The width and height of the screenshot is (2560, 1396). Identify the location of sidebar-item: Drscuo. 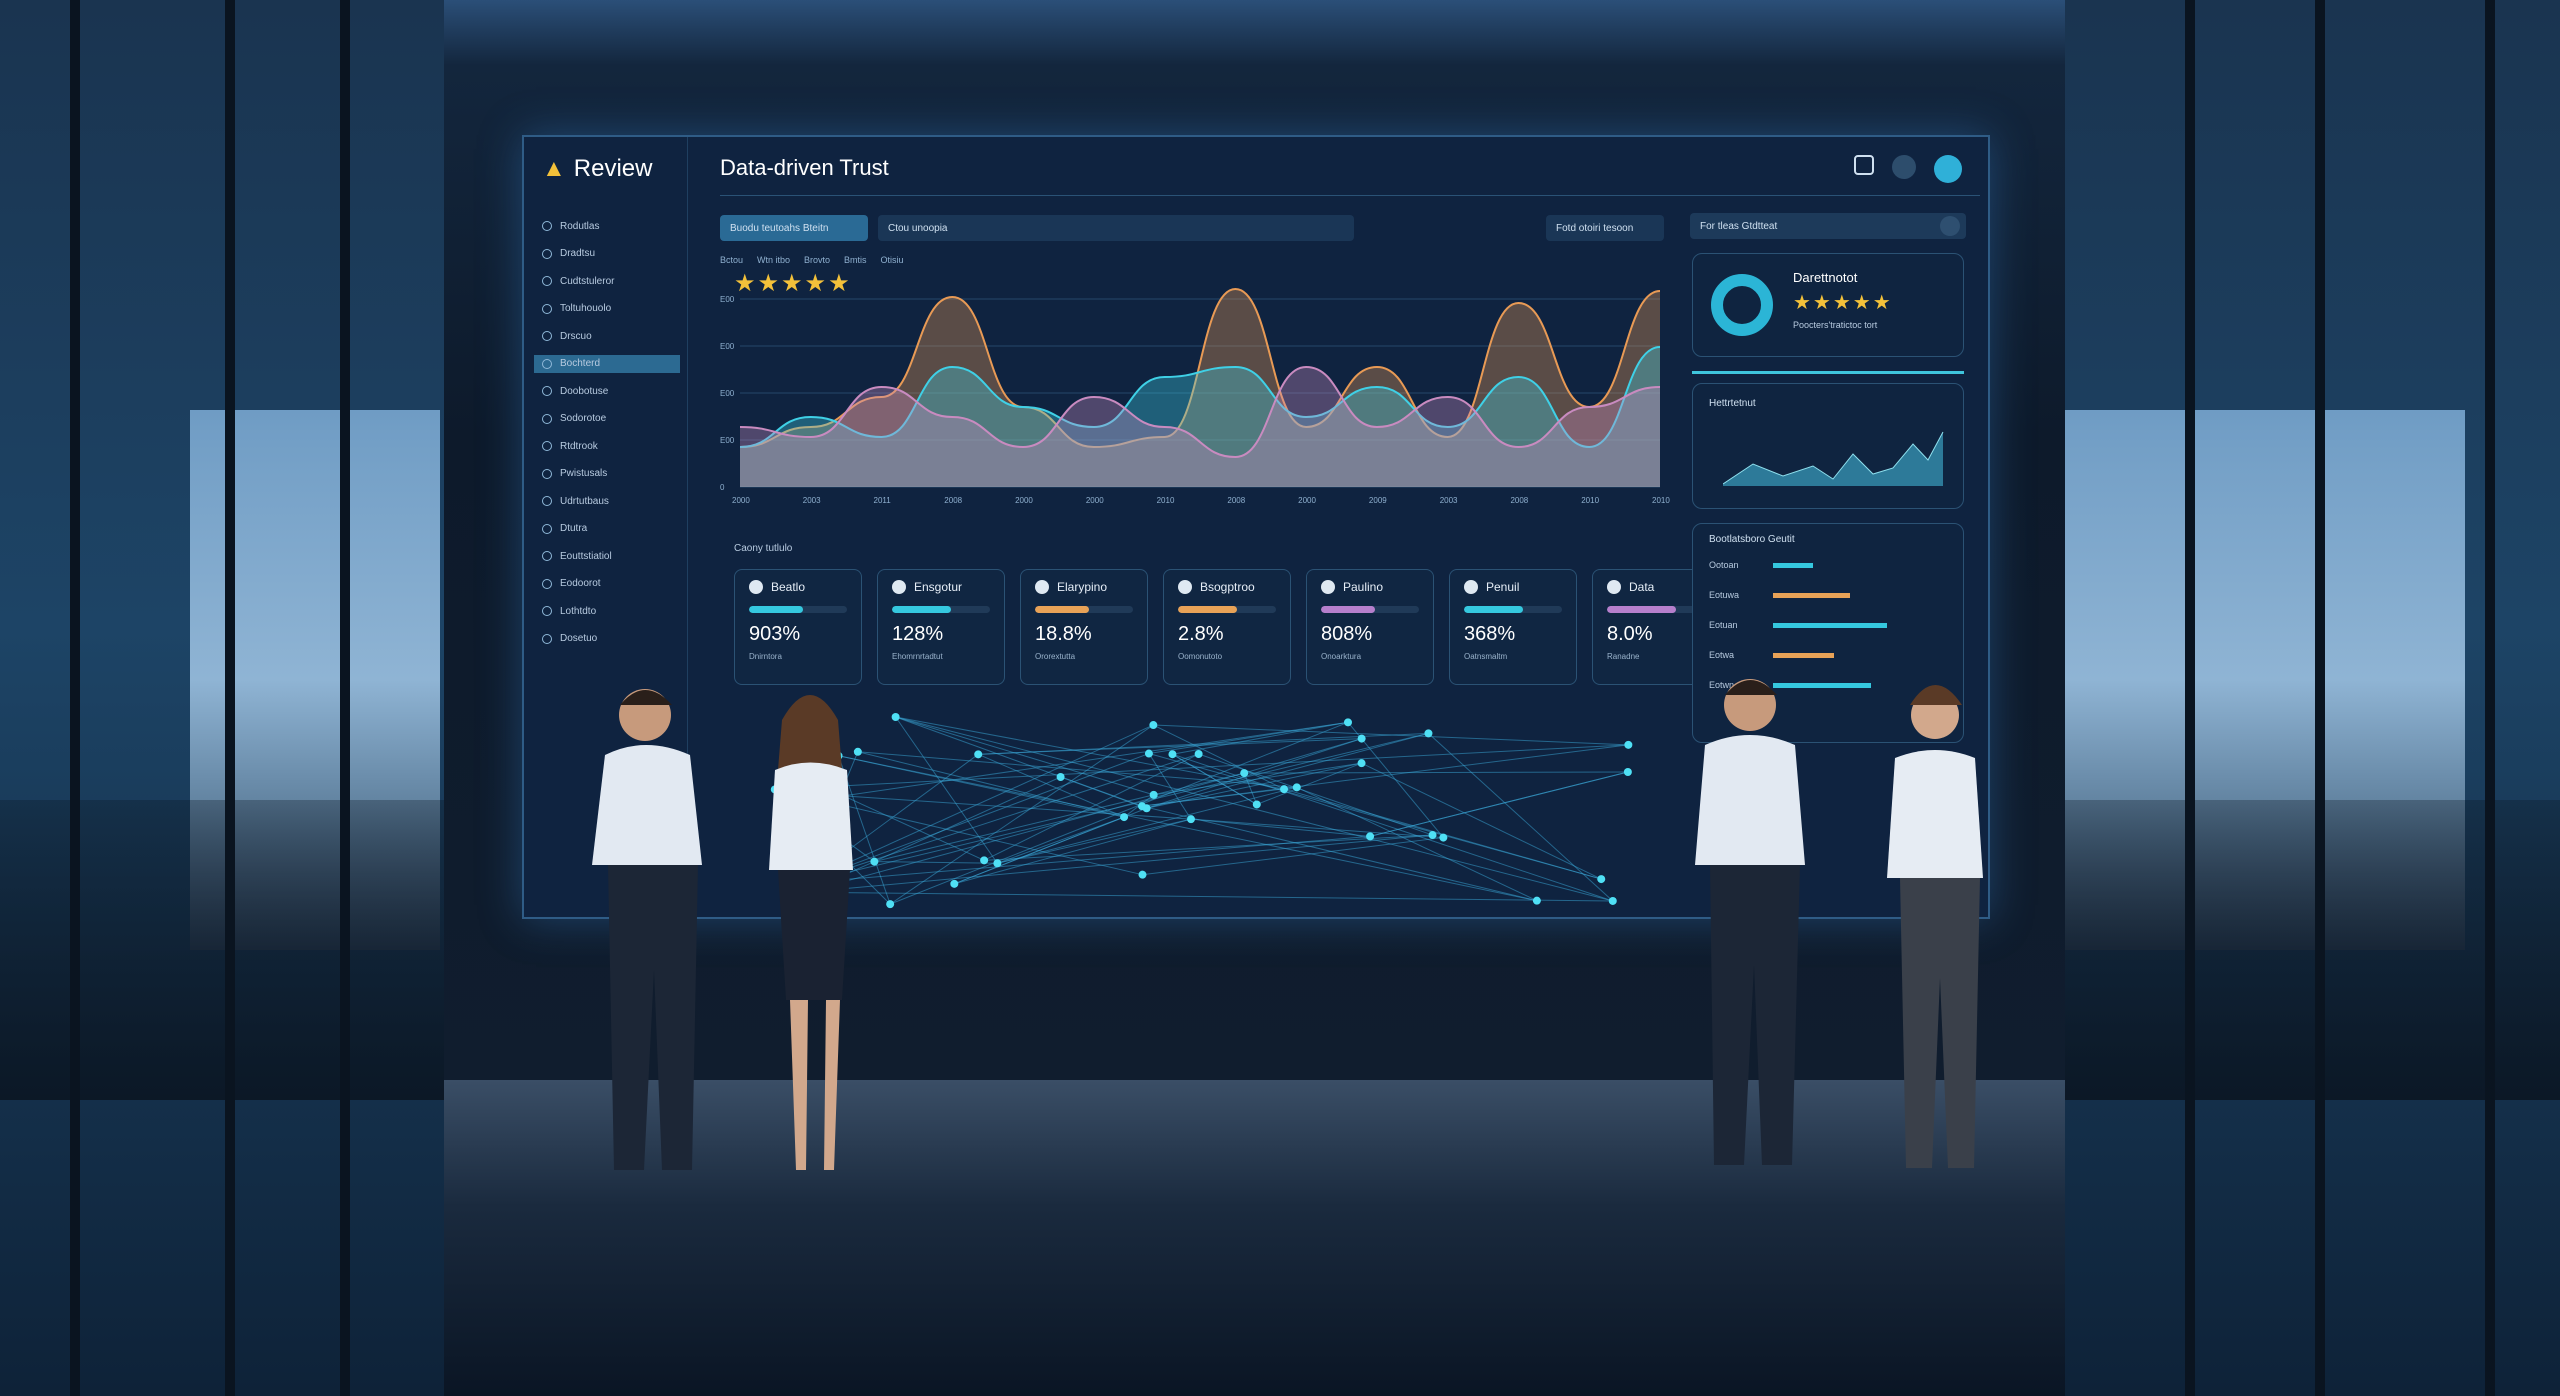
(607, 336).